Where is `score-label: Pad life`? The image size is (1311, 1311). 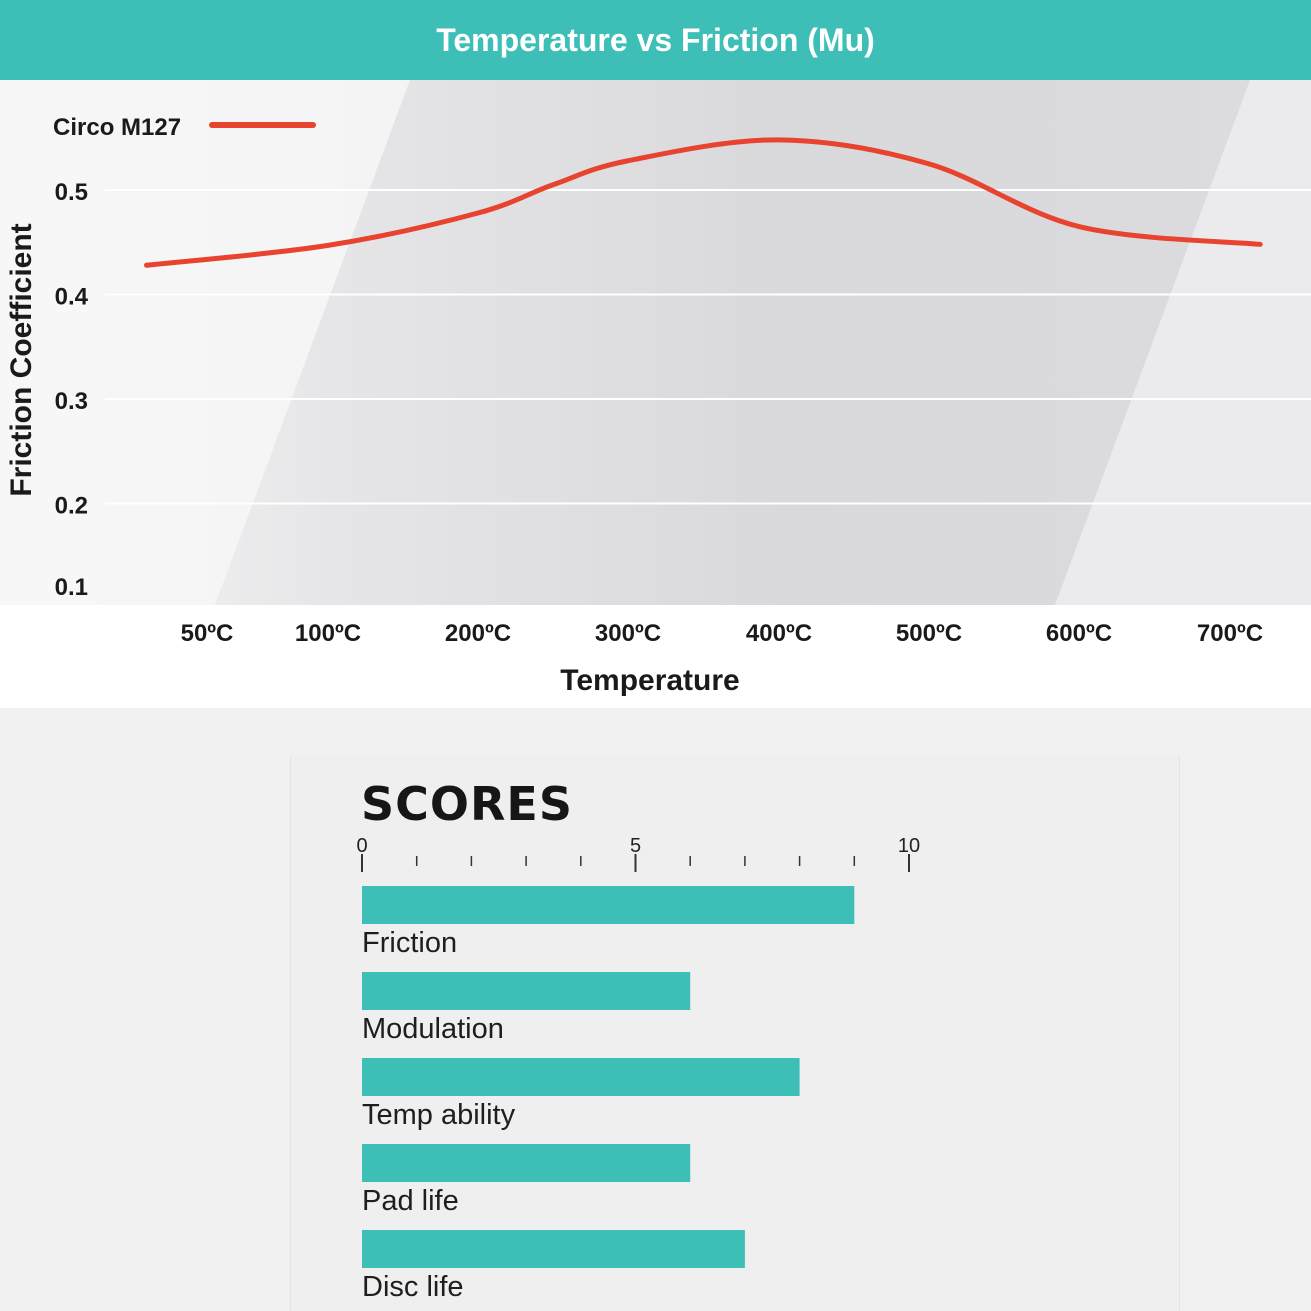
score-label: Pad life is located at coordinates (410, 1201).